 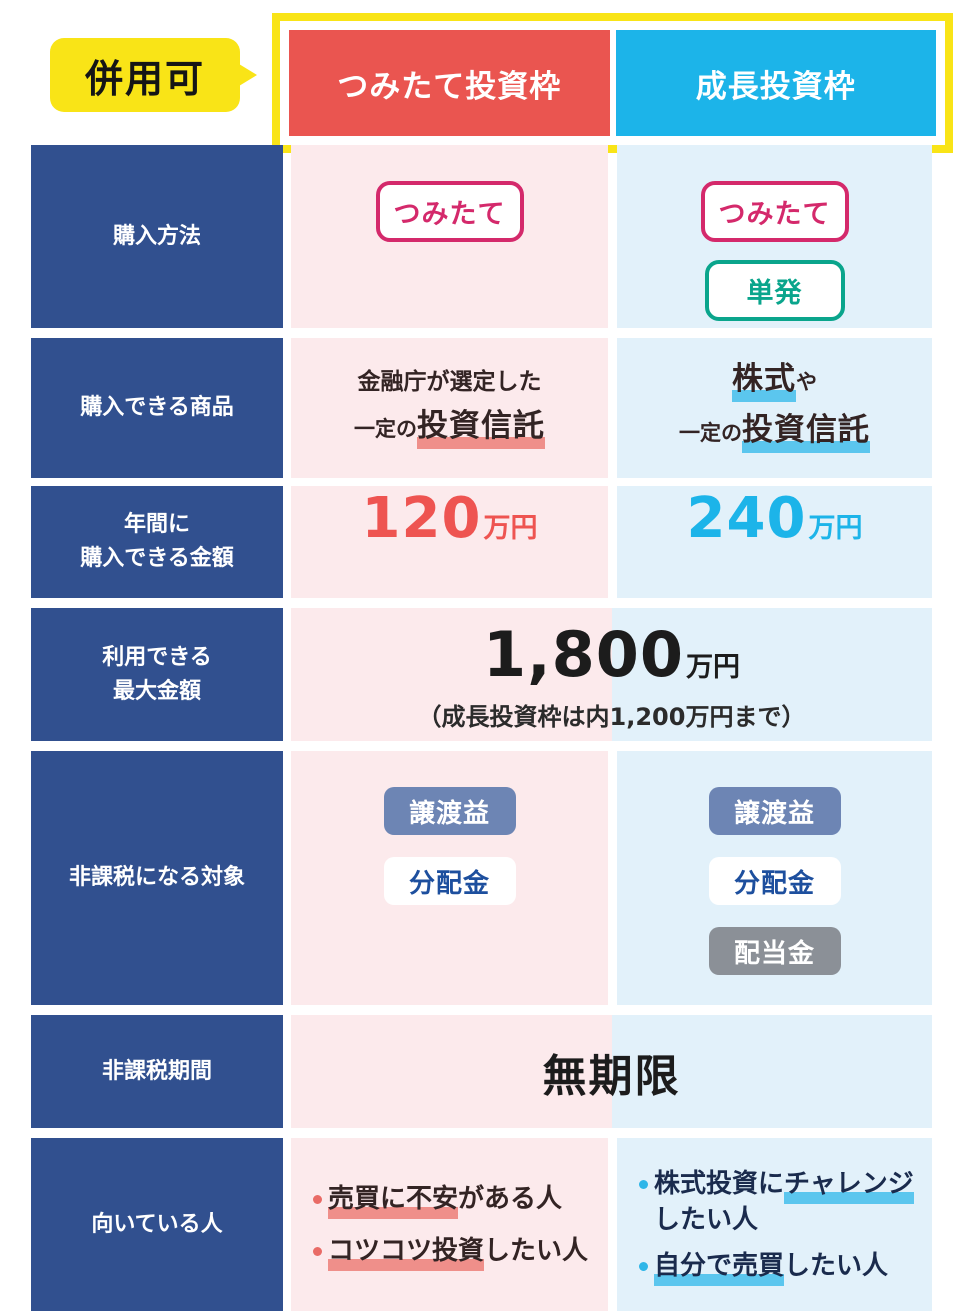 What do you see at coordinates (719, 1183) in the screenshot?
I see `suited-pre: 株式投資に` at bounding box center [719, 1183].